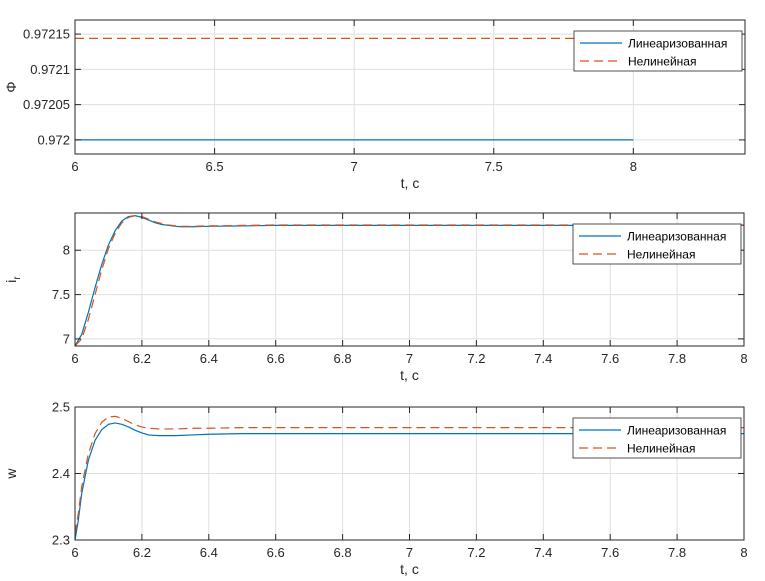 The image size is (765, 581). What do you see at coordinates (343, 552) in the screenshot?
I see `chart3-x-tick-label-4: 6.8` at bounding box center [343, 552].